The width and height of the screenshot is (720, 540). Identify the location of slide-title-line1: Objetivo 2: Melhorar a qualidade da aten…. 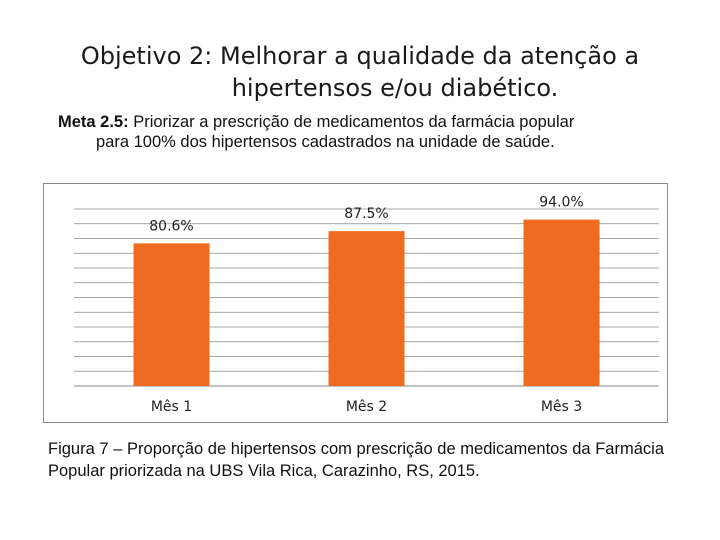
(360, 56).